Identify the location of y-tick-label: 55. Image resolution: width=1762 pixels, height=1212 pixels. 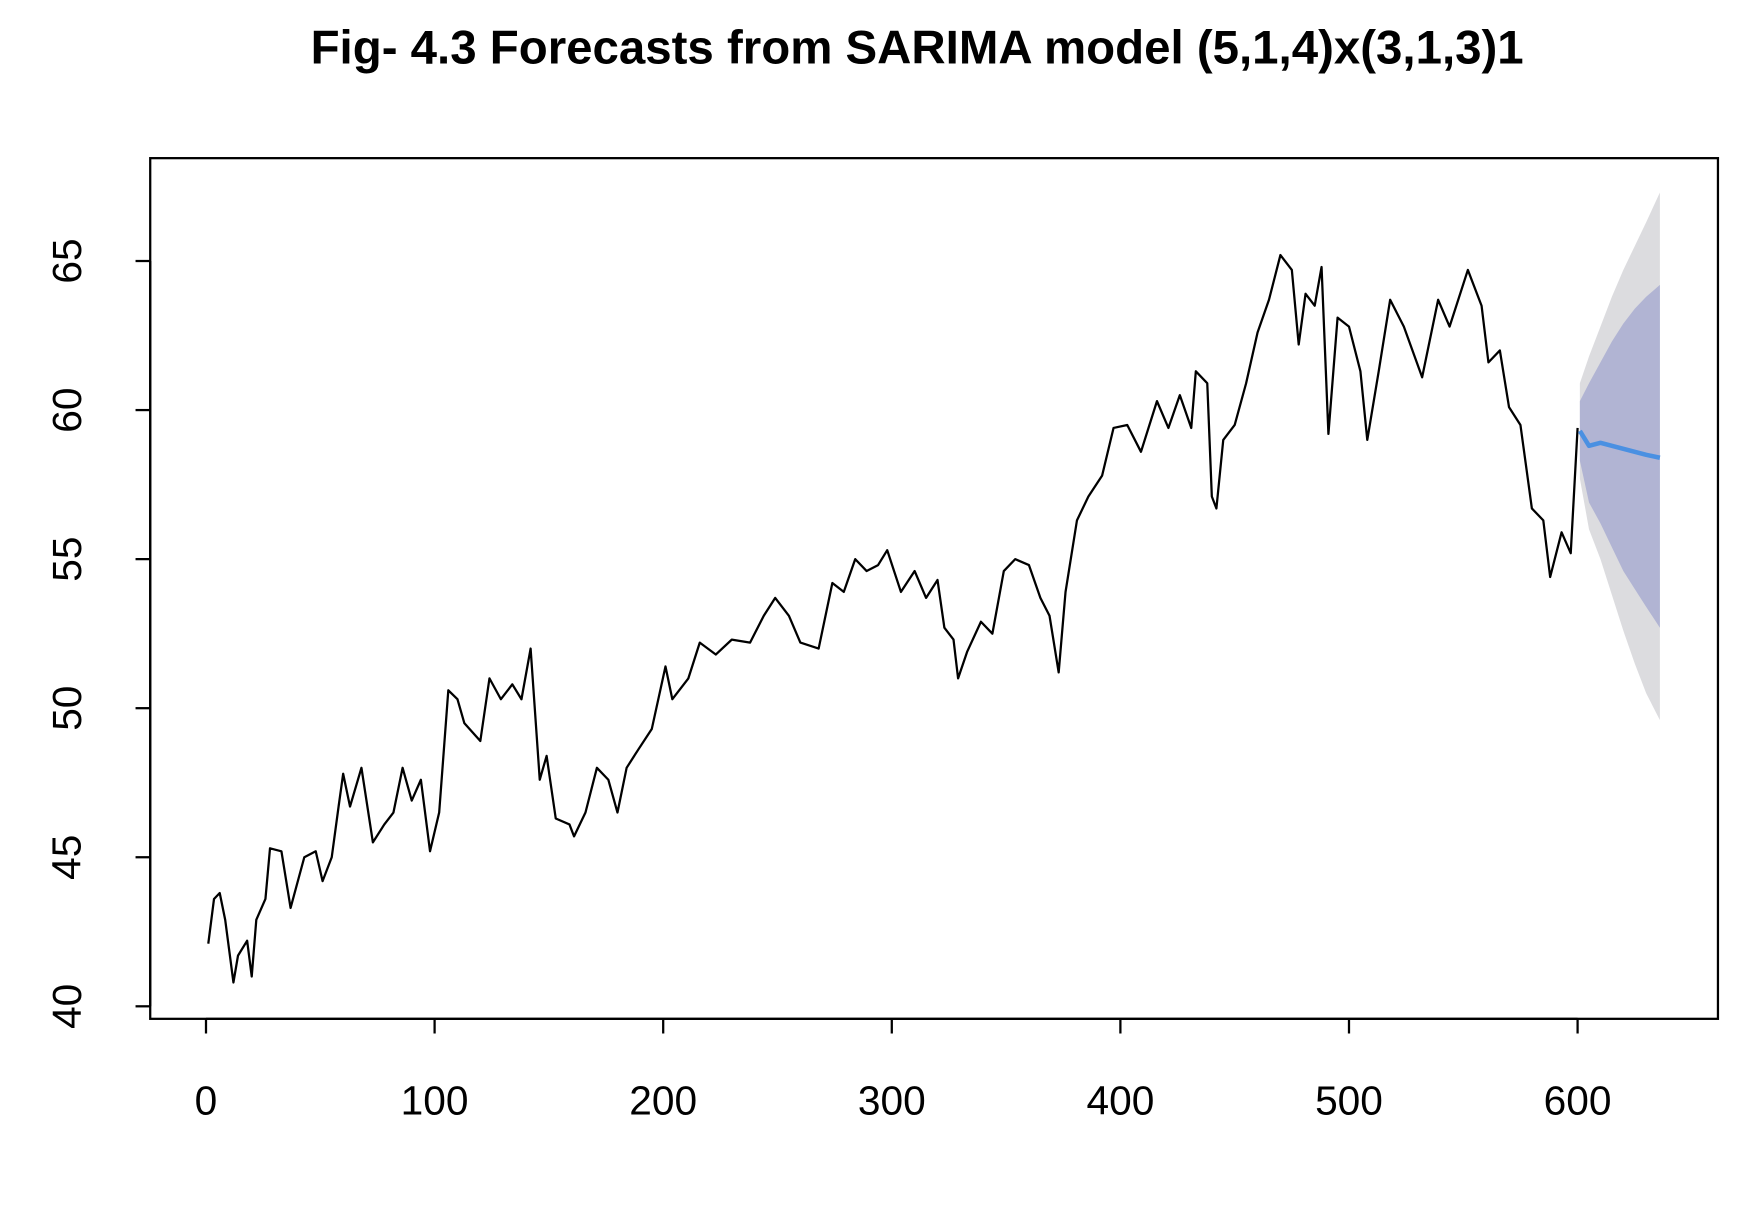
(67, 559).